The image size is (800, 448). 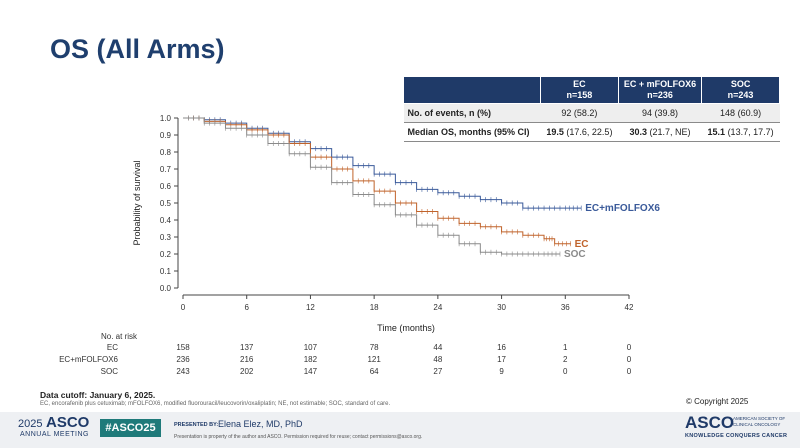 What do you see at coordinates (629, 307) in the screenshot?
I see `x-tick-label: 42` at bounding box center [629, 307].